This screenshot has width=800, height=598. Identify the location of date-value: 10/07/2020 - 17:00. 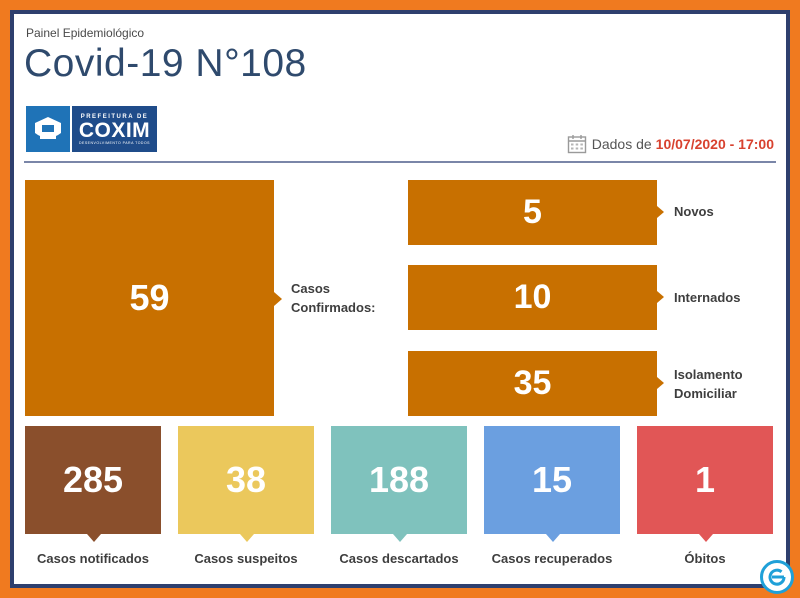
(714, 144).